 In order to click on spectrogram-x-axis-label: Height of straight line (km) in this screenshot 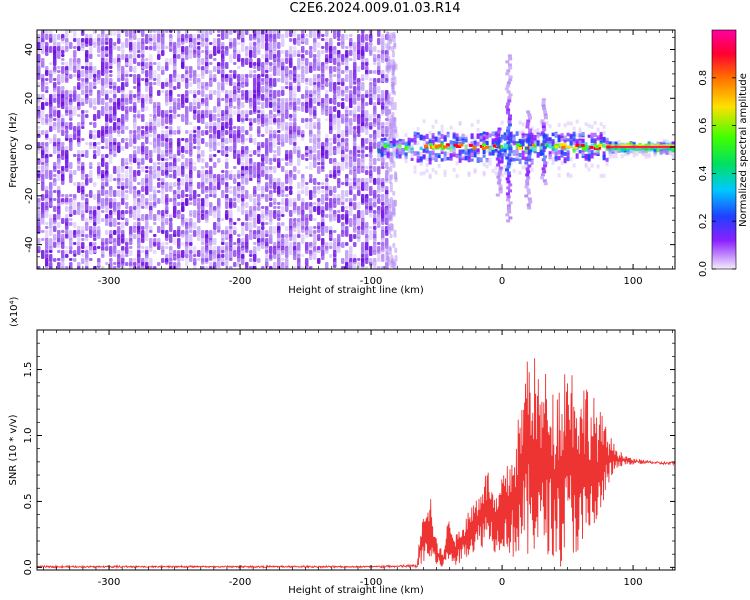, I will do `click(356, 290)`.